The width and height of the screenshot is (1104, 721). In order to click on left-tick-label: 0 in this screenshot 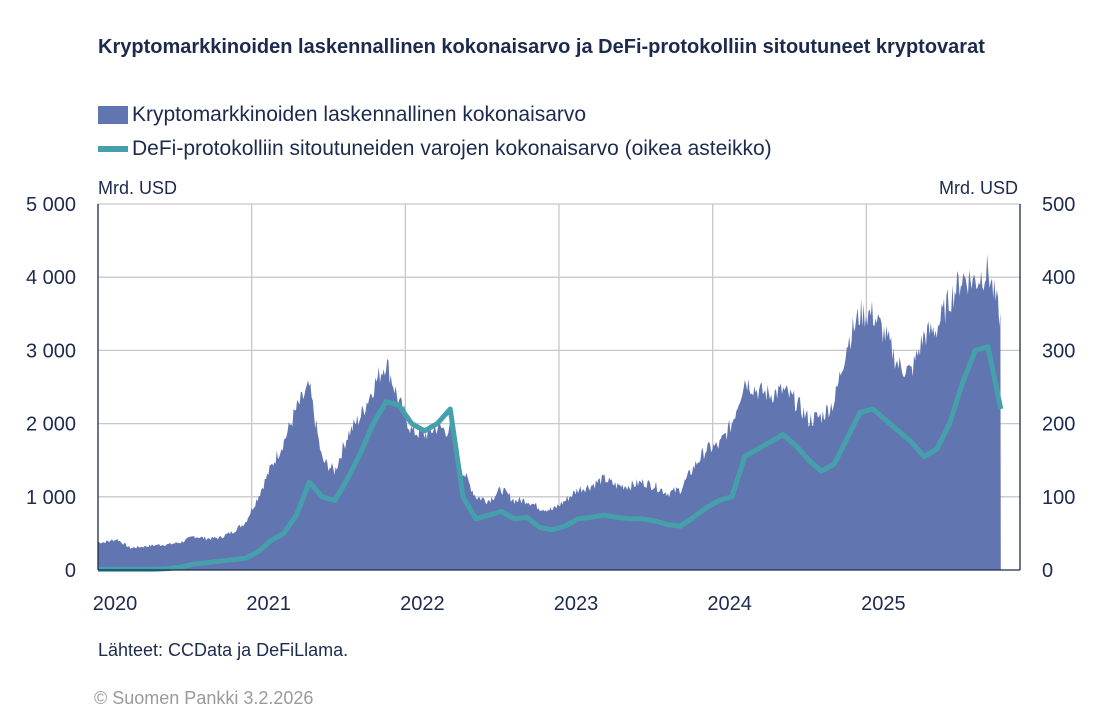, I will do `click(70, 571)`.